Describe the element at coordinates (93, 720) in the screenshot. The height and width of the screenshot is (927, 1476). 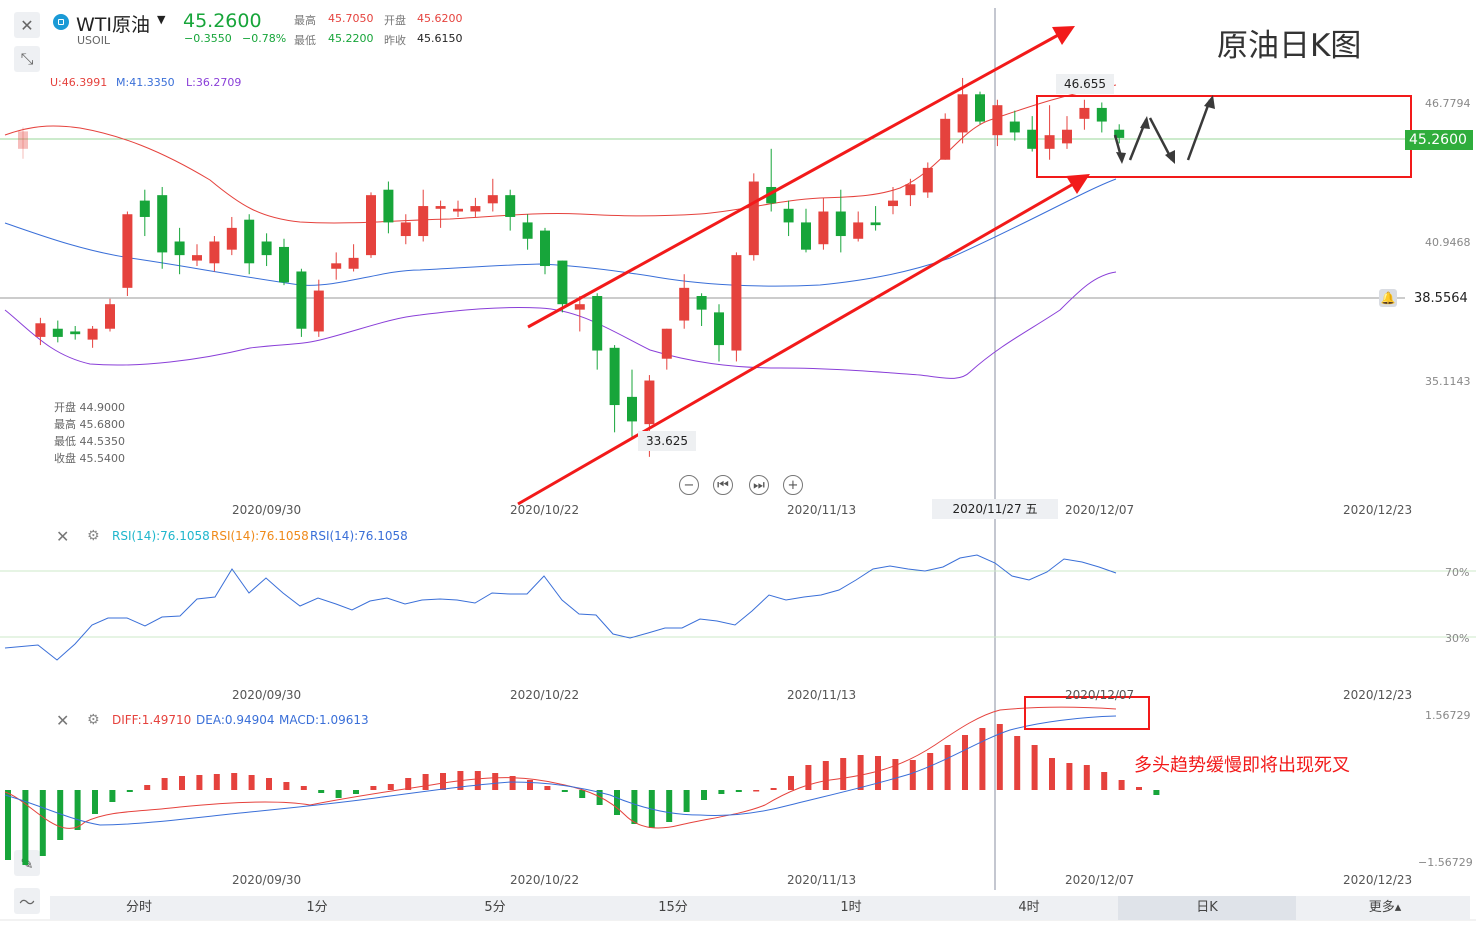
I see `macd-settings-icon: ⚙` at that location.